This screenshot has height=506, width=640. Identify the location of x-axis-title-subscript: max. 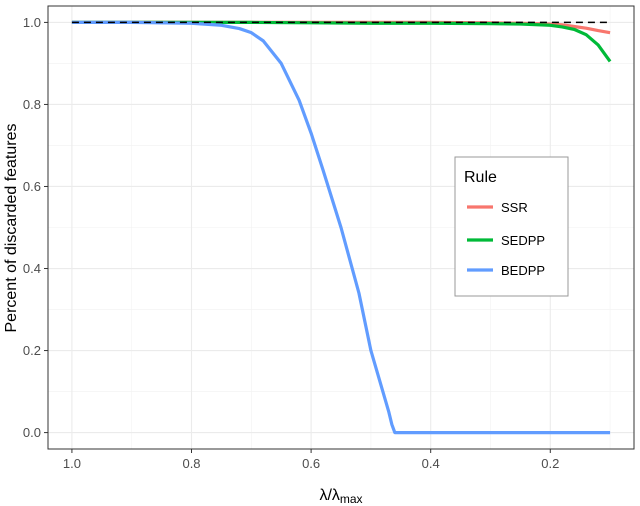
(351, 499).